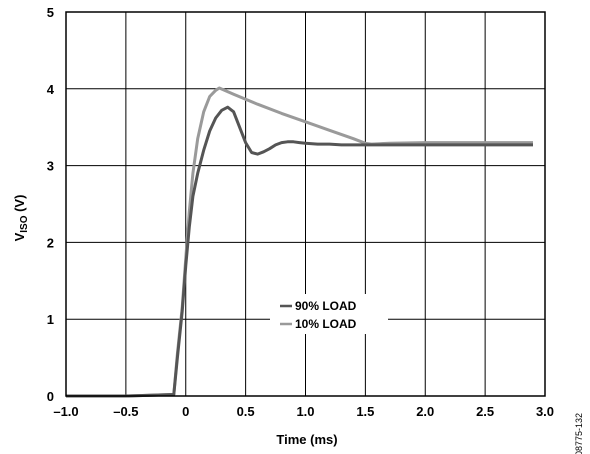  Describe the element at coordinates (326, 306) in the screenshot. I see `legend-label-90-load: 90% LOAD` at that location.